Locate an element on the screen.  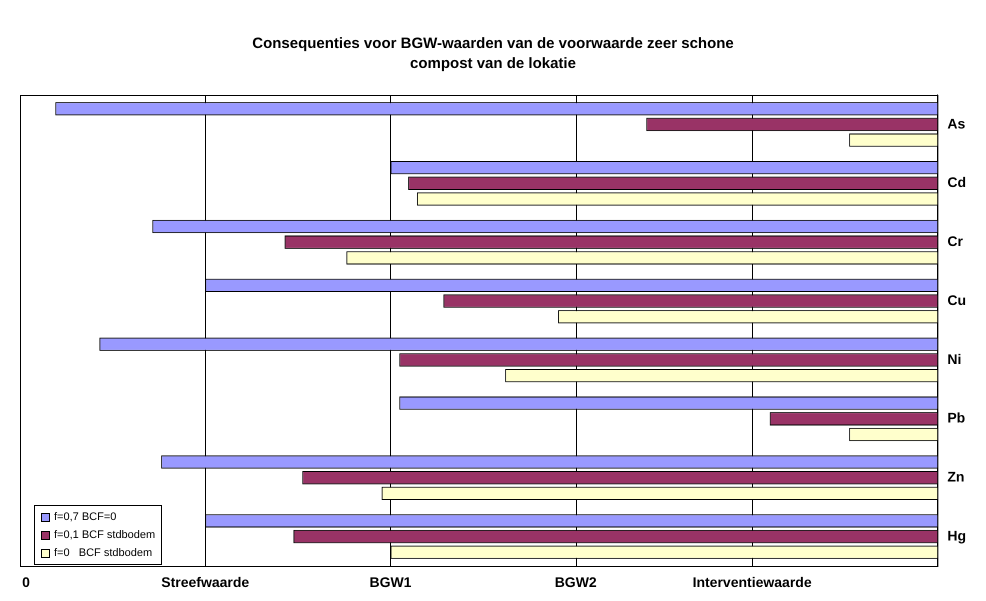
ref-line-label: Streefwaarde is located at coordinates (205, 582).